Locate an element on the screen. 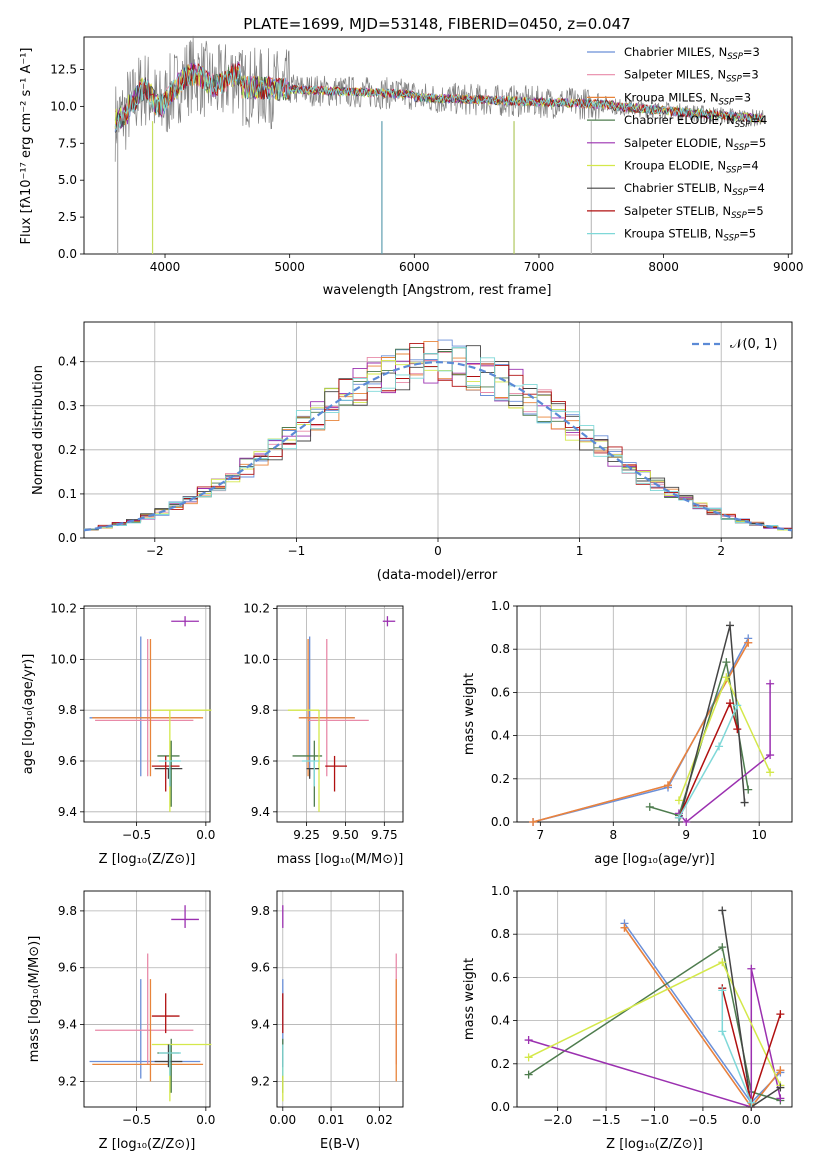 Image resolution: width=819 pixels, height=1170 pixels. legend-label: Chabrier STELIB, NSSP=4 is located at coordinates (694, 189).